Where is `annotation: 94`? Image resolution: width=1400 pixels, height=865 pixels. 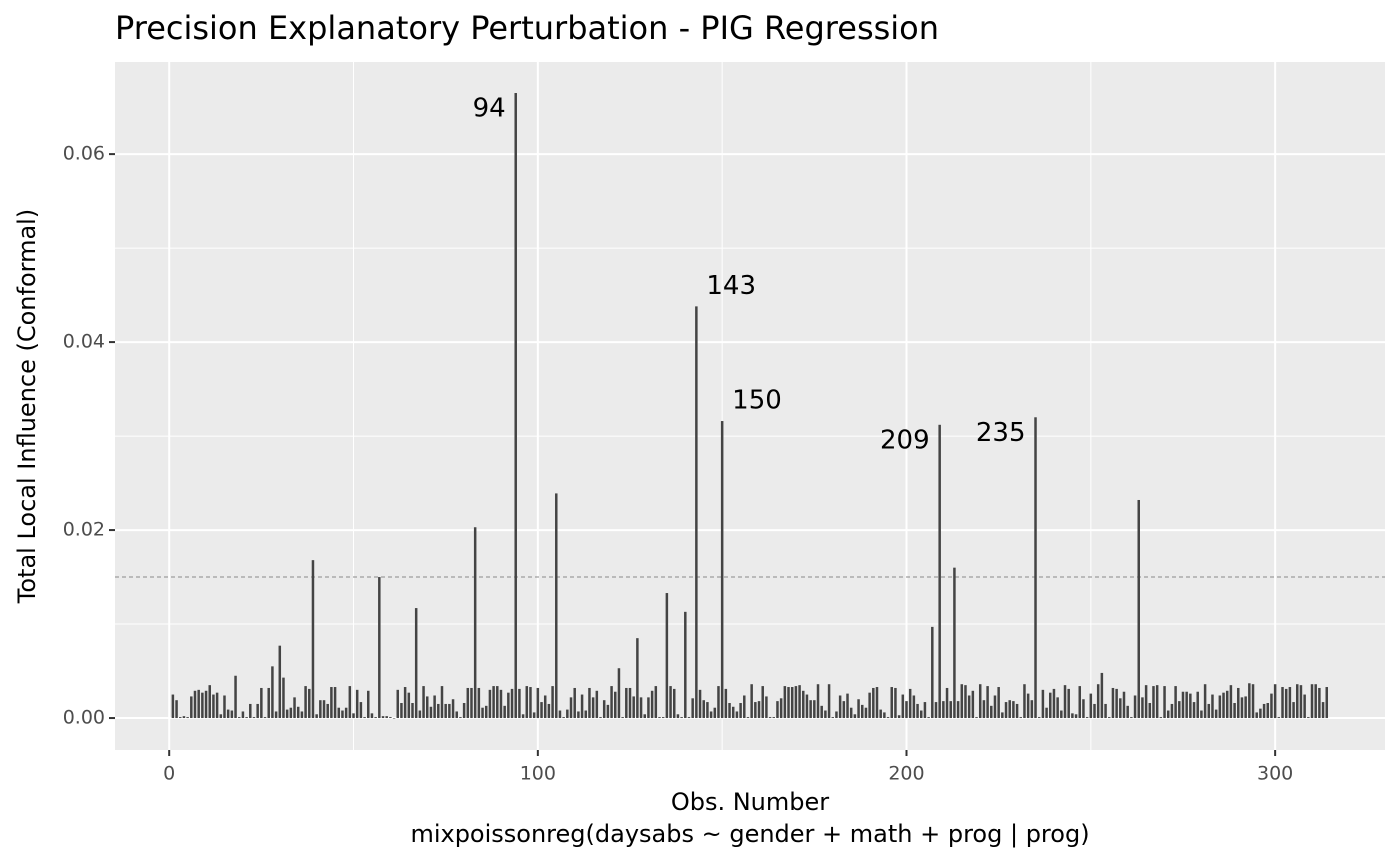 annotation: 94 is located at coordinates (489, 109).